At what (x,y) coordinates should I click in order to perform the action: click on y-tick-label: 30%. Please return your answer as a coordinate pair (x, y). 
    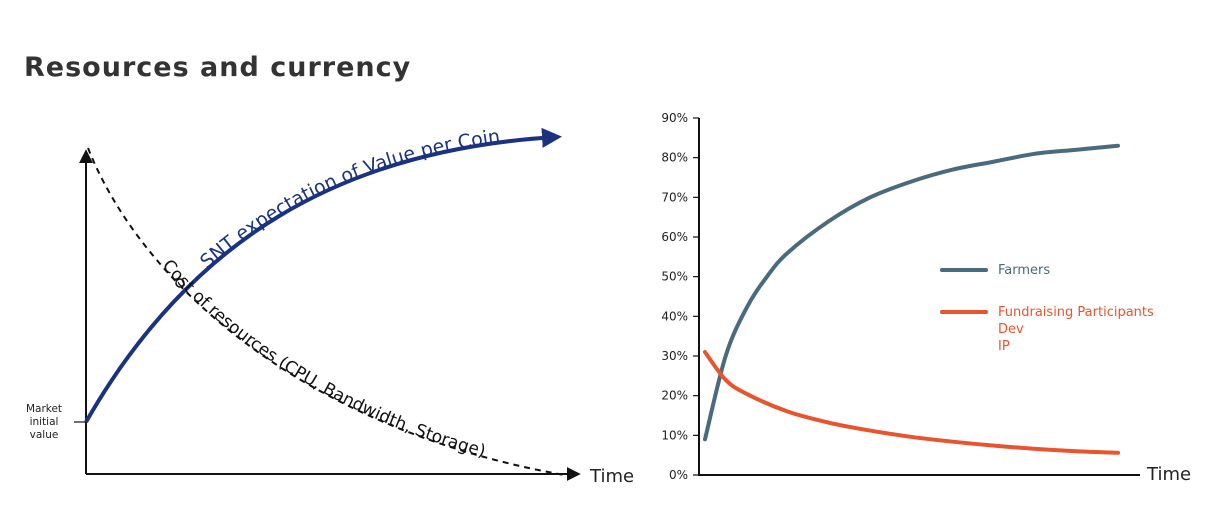
    Looking at the image, I should click on (674, 356).